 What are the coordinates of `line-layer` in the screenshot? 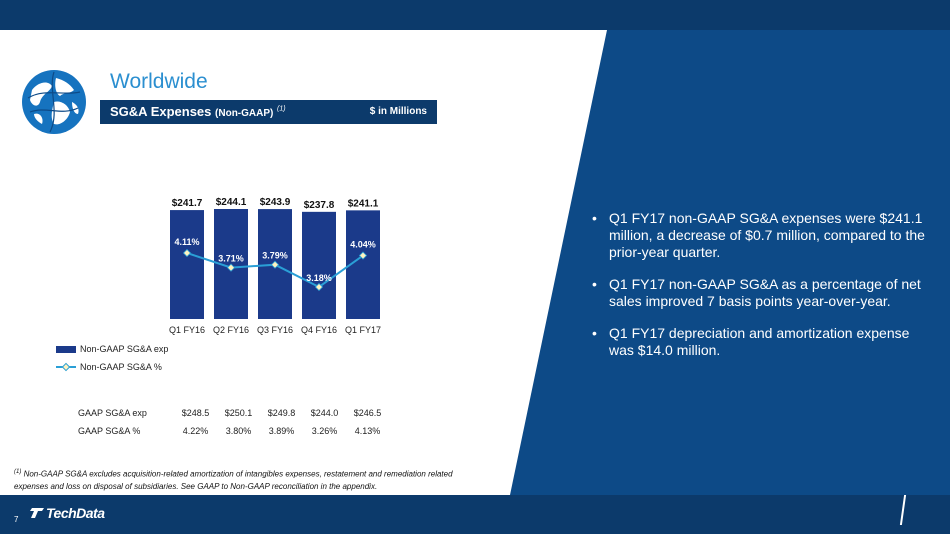 It's located at (275, 270).